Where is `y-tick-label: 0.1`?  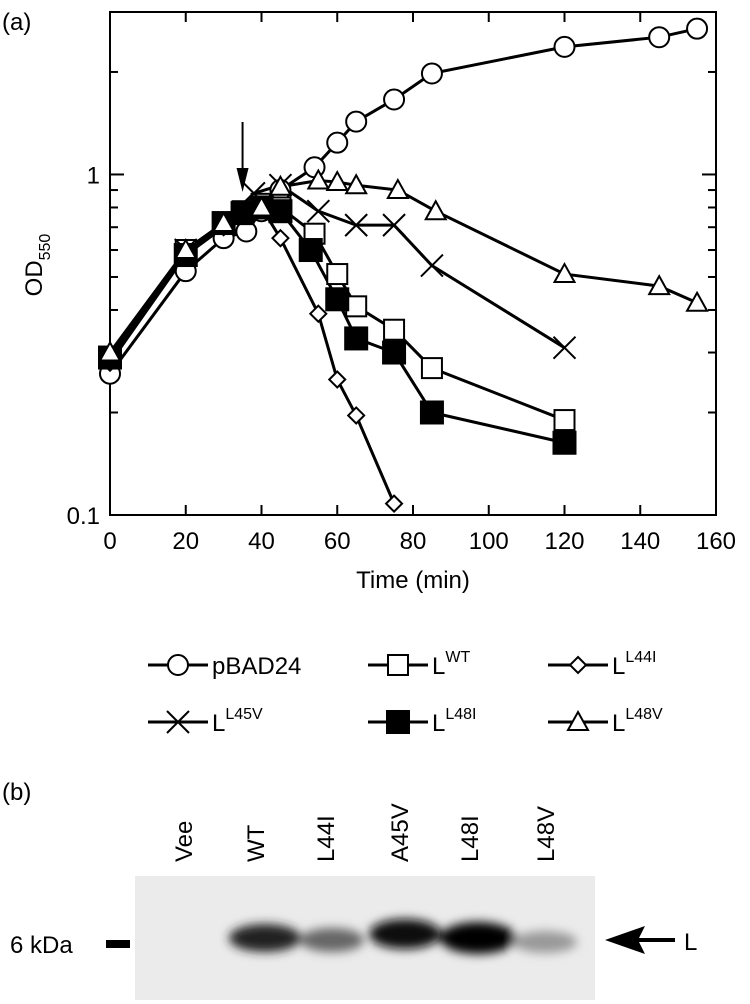
y-tick-label: 0.1 is located at coordinates (83, 516).